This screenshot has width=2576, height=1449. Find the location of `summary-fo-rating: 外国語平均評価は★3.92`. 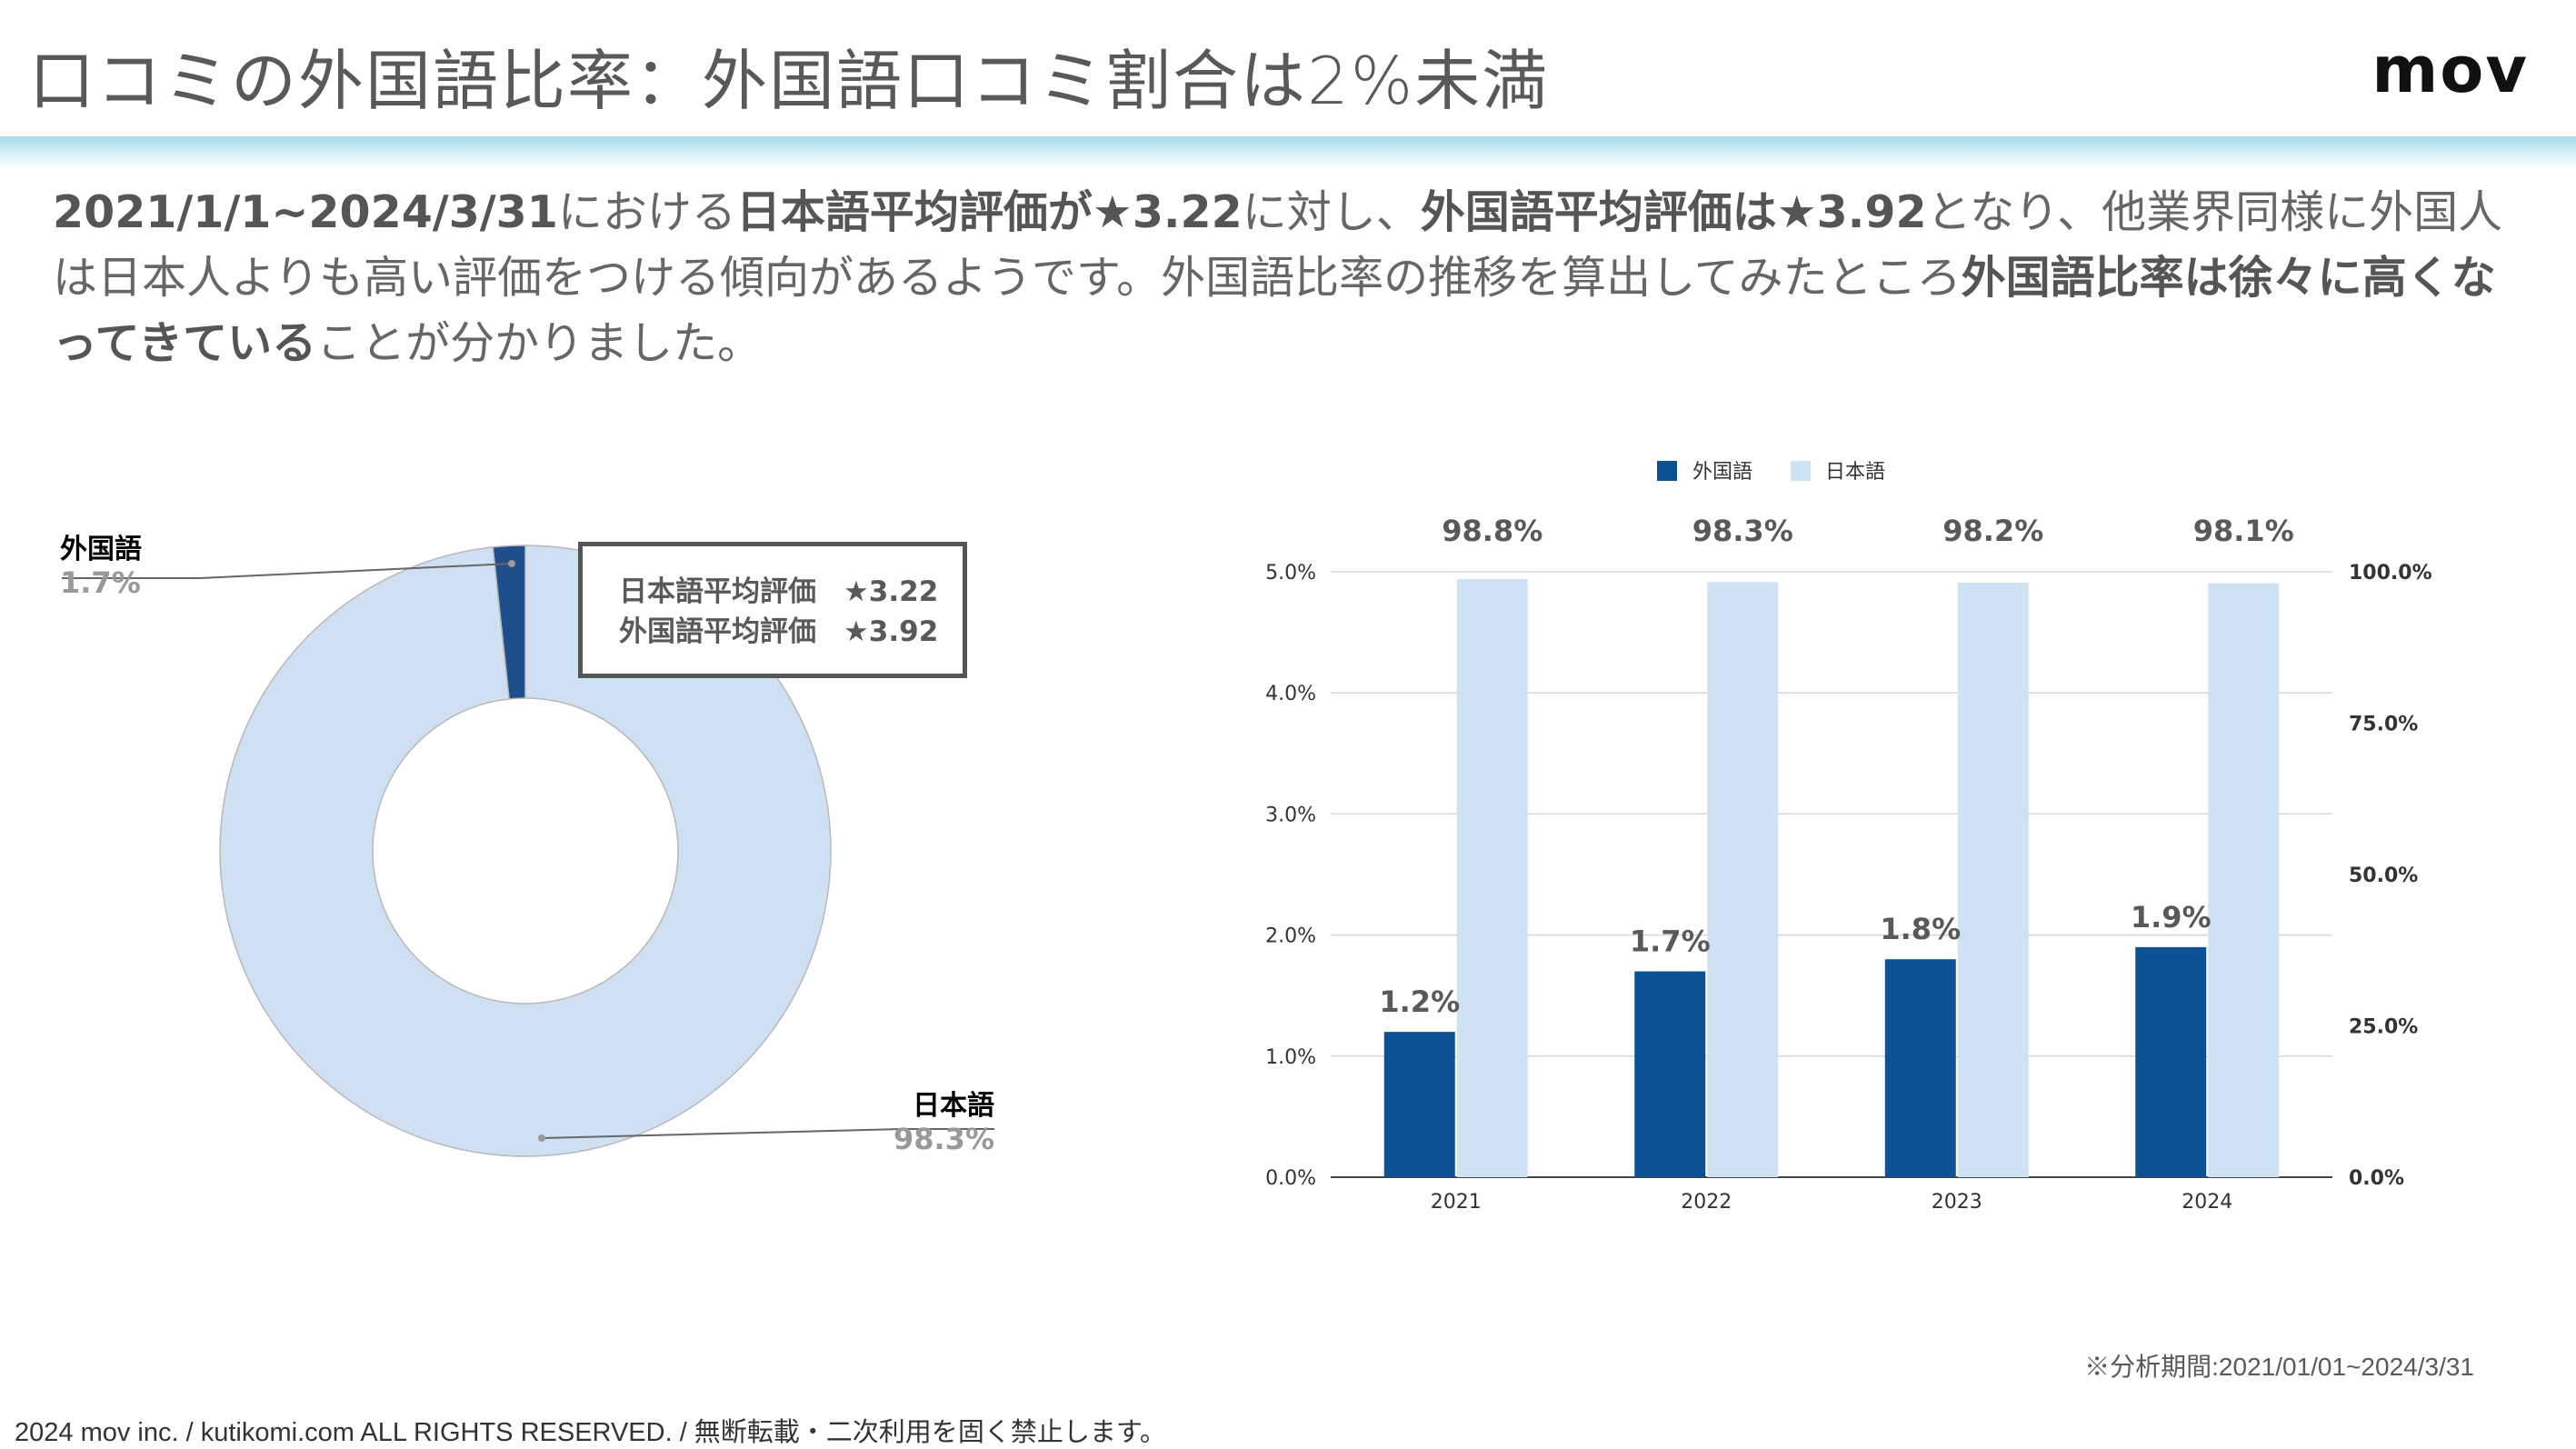

summary-fo-rating: 外国語平均評価は★3.92 is located at coordinates (1673, 212).